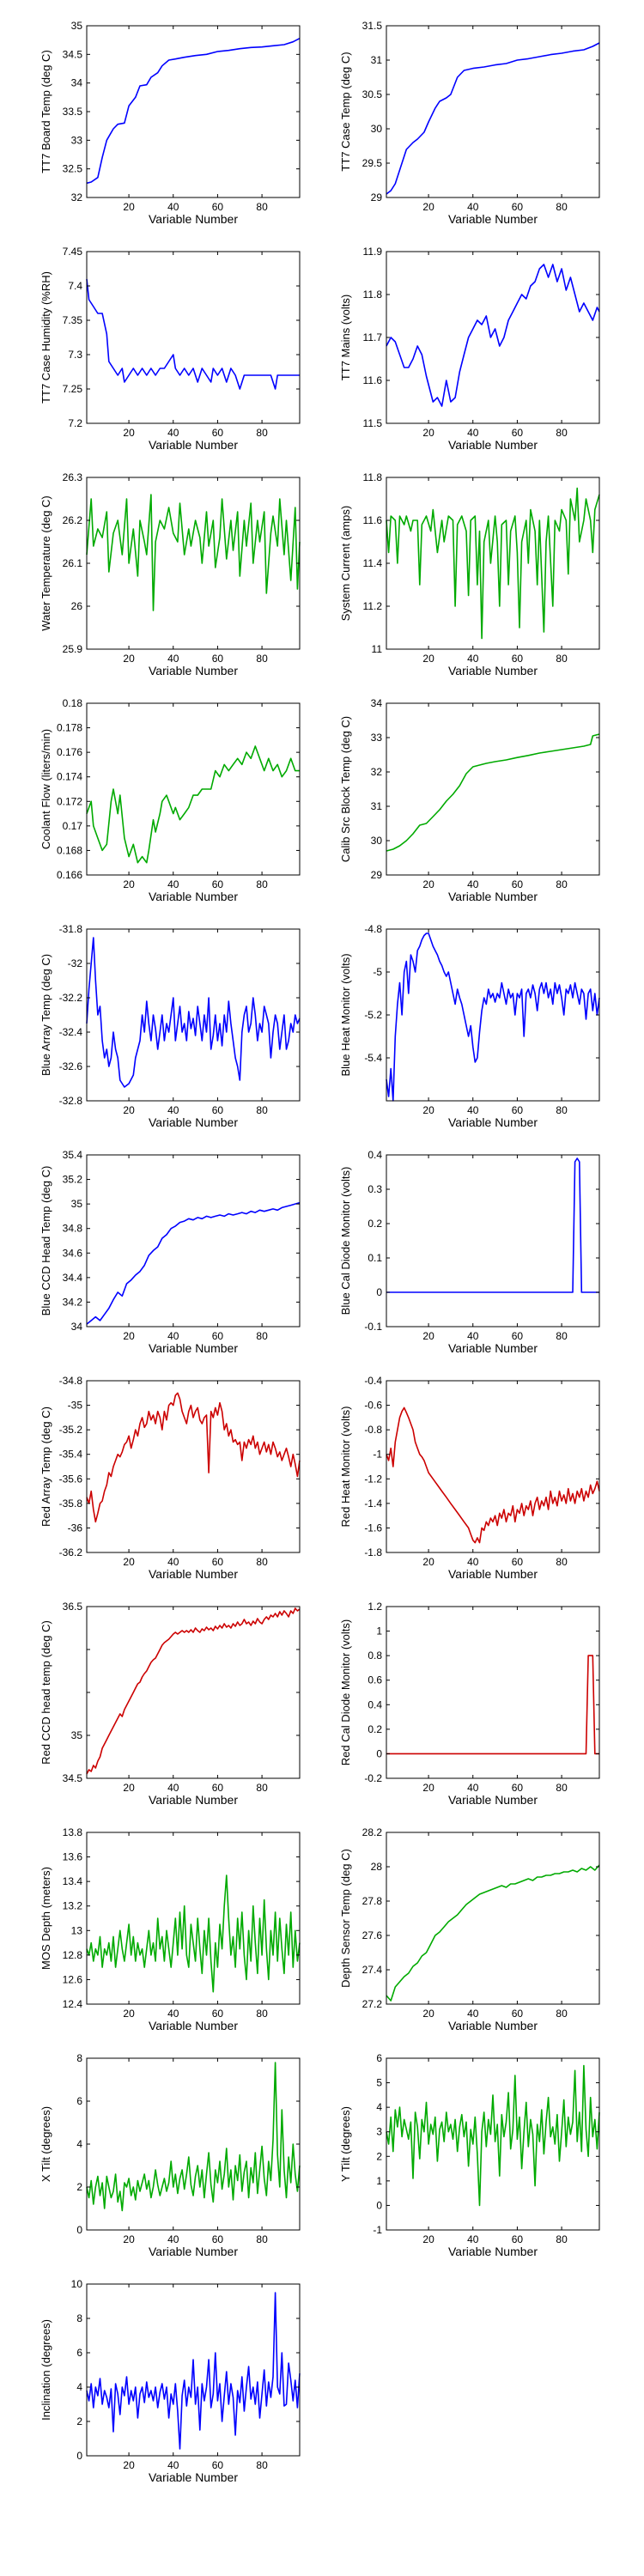 Image resolution: width=644 pixels, height=2576 pixels. What do you see at coordinates (345, 1014) in the screenshot?
I see `y-axis-label: Blue Heat Monitor (volts)` at bounding box center [345, 1014].